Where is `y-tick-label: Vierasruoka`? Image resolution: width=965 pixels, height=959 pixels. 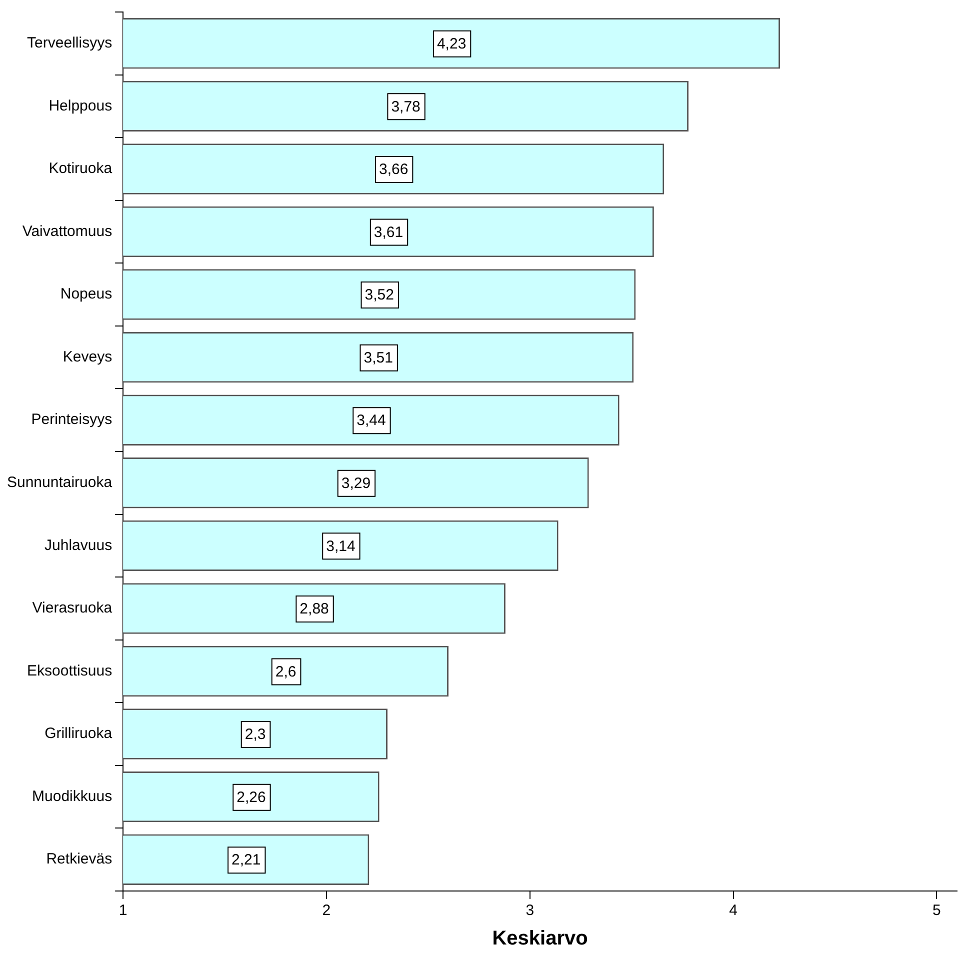 y-tick-label: Vierasruoka is located at coordinates (72, 608).